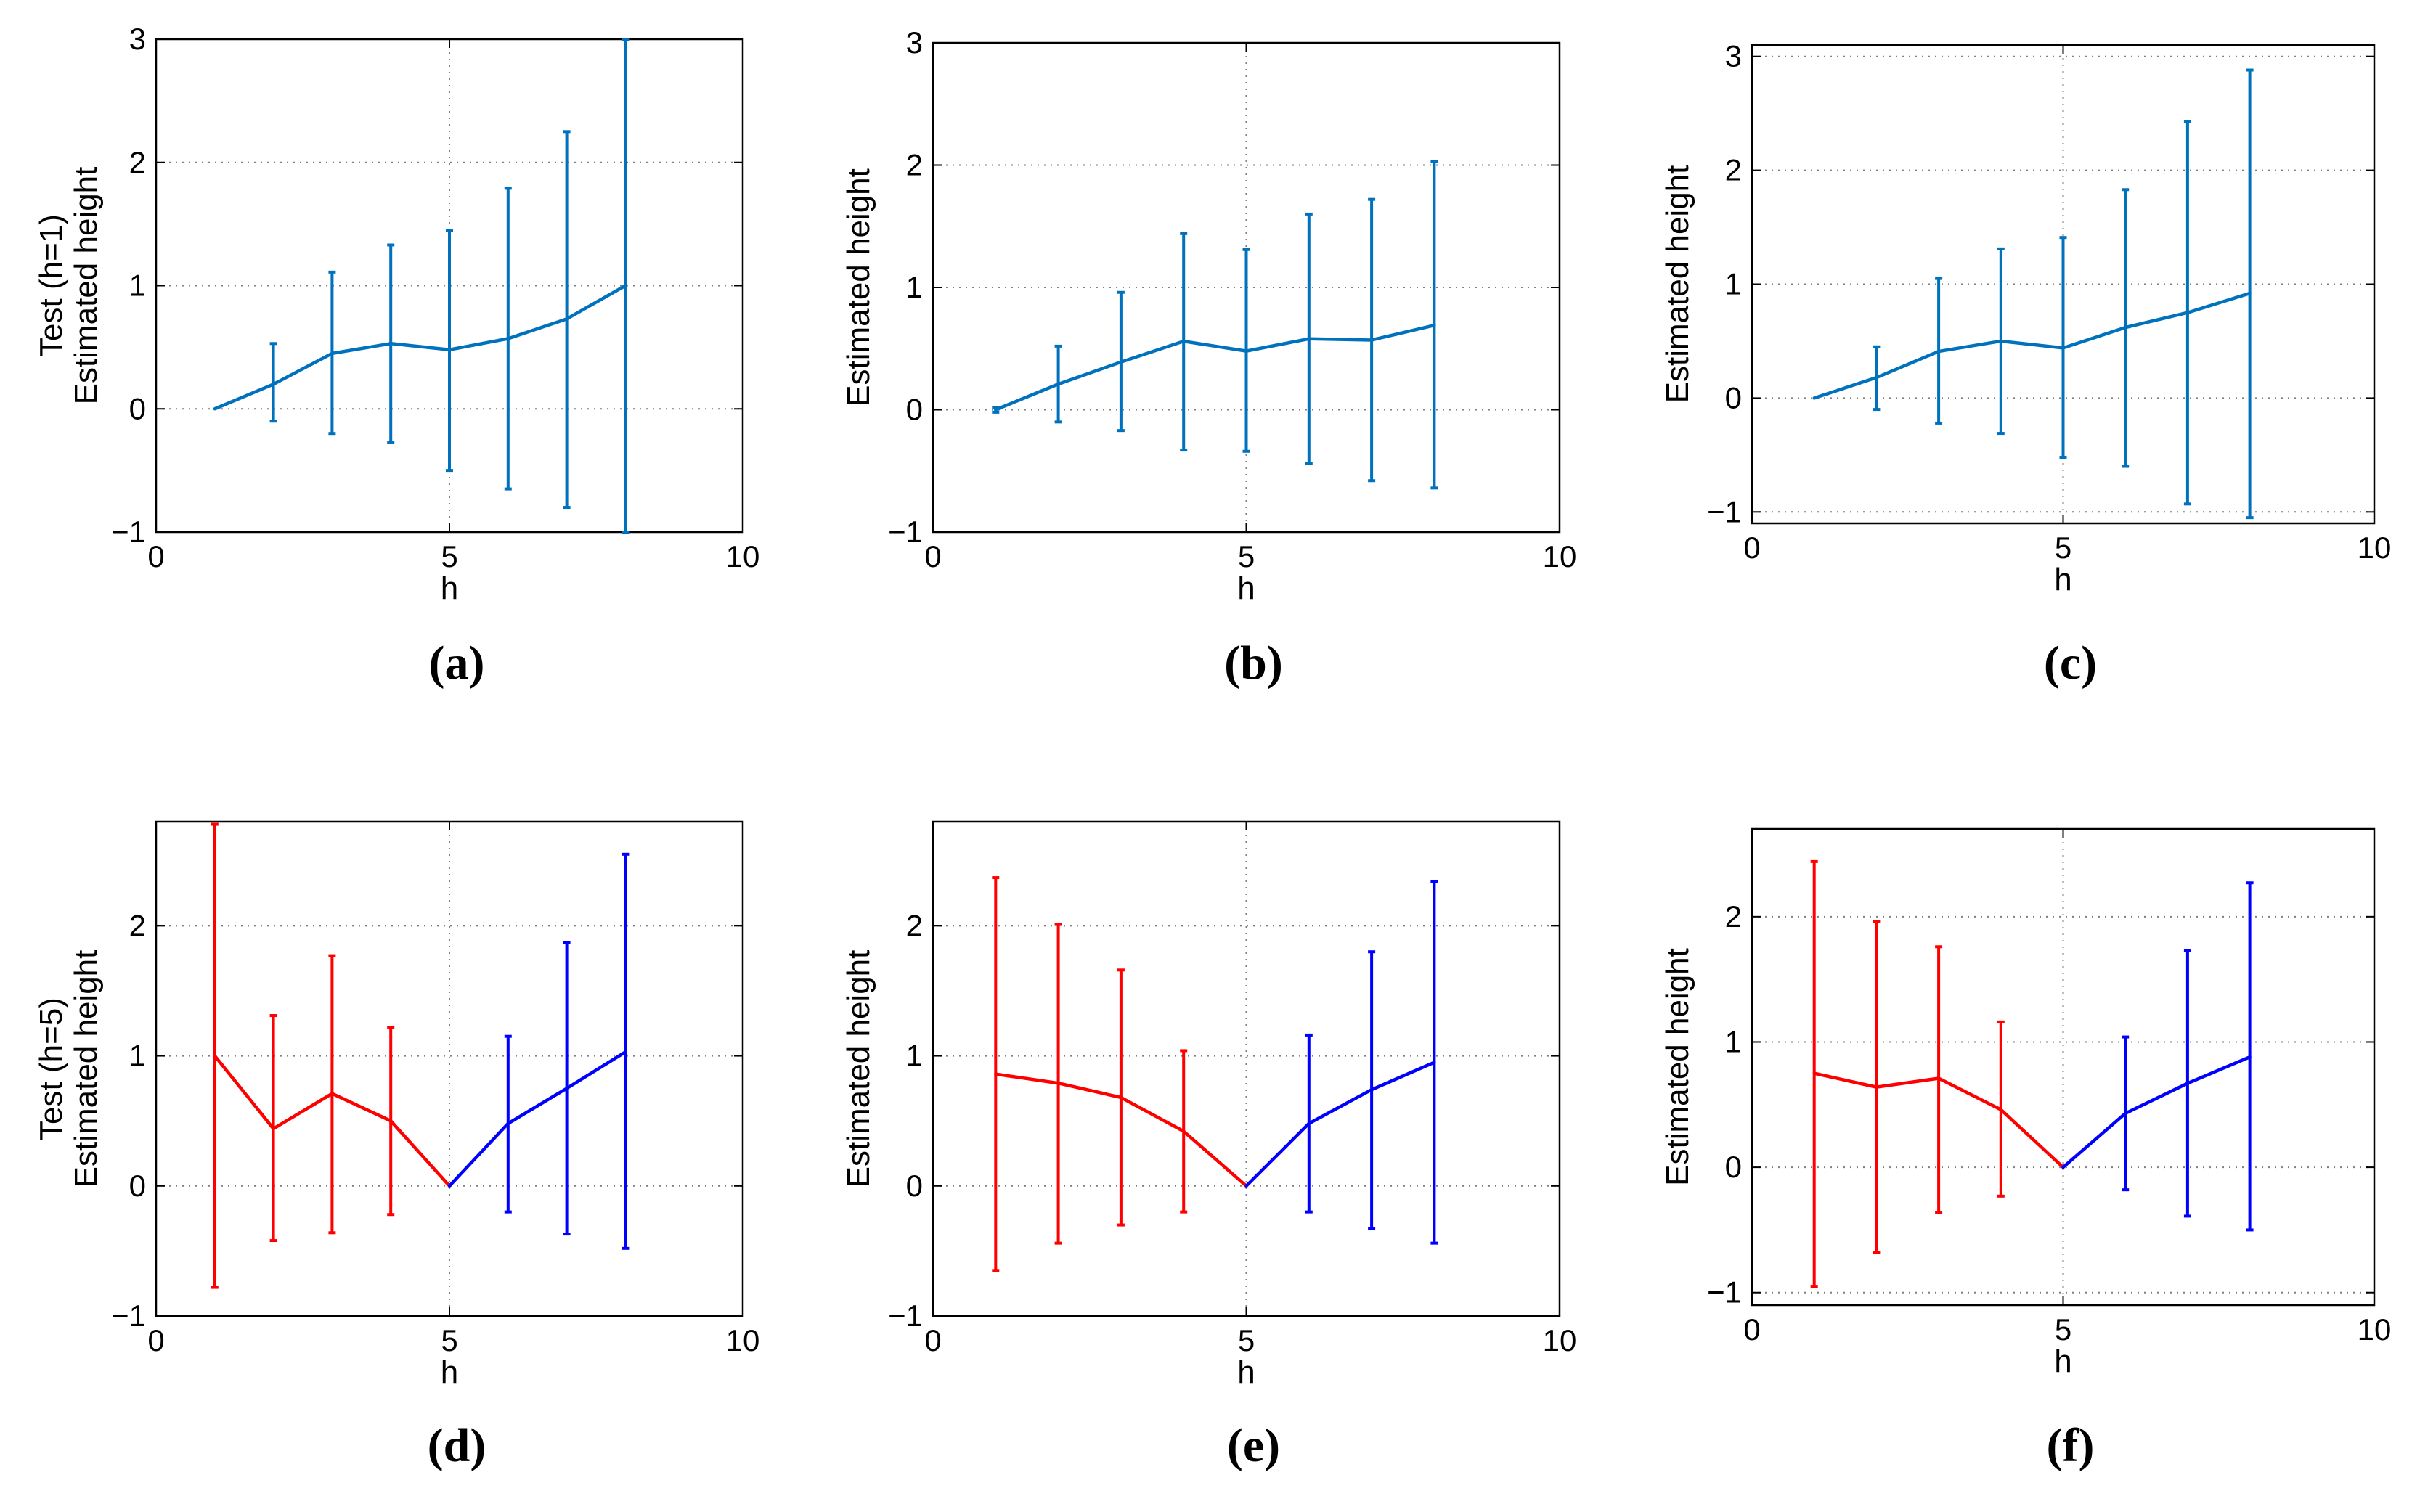 The width and height of the screenshot is (2412, 1512). Describe the element at coordinates (457, 663) in the screenshot. I see `panel-caption: (a)` at that location.